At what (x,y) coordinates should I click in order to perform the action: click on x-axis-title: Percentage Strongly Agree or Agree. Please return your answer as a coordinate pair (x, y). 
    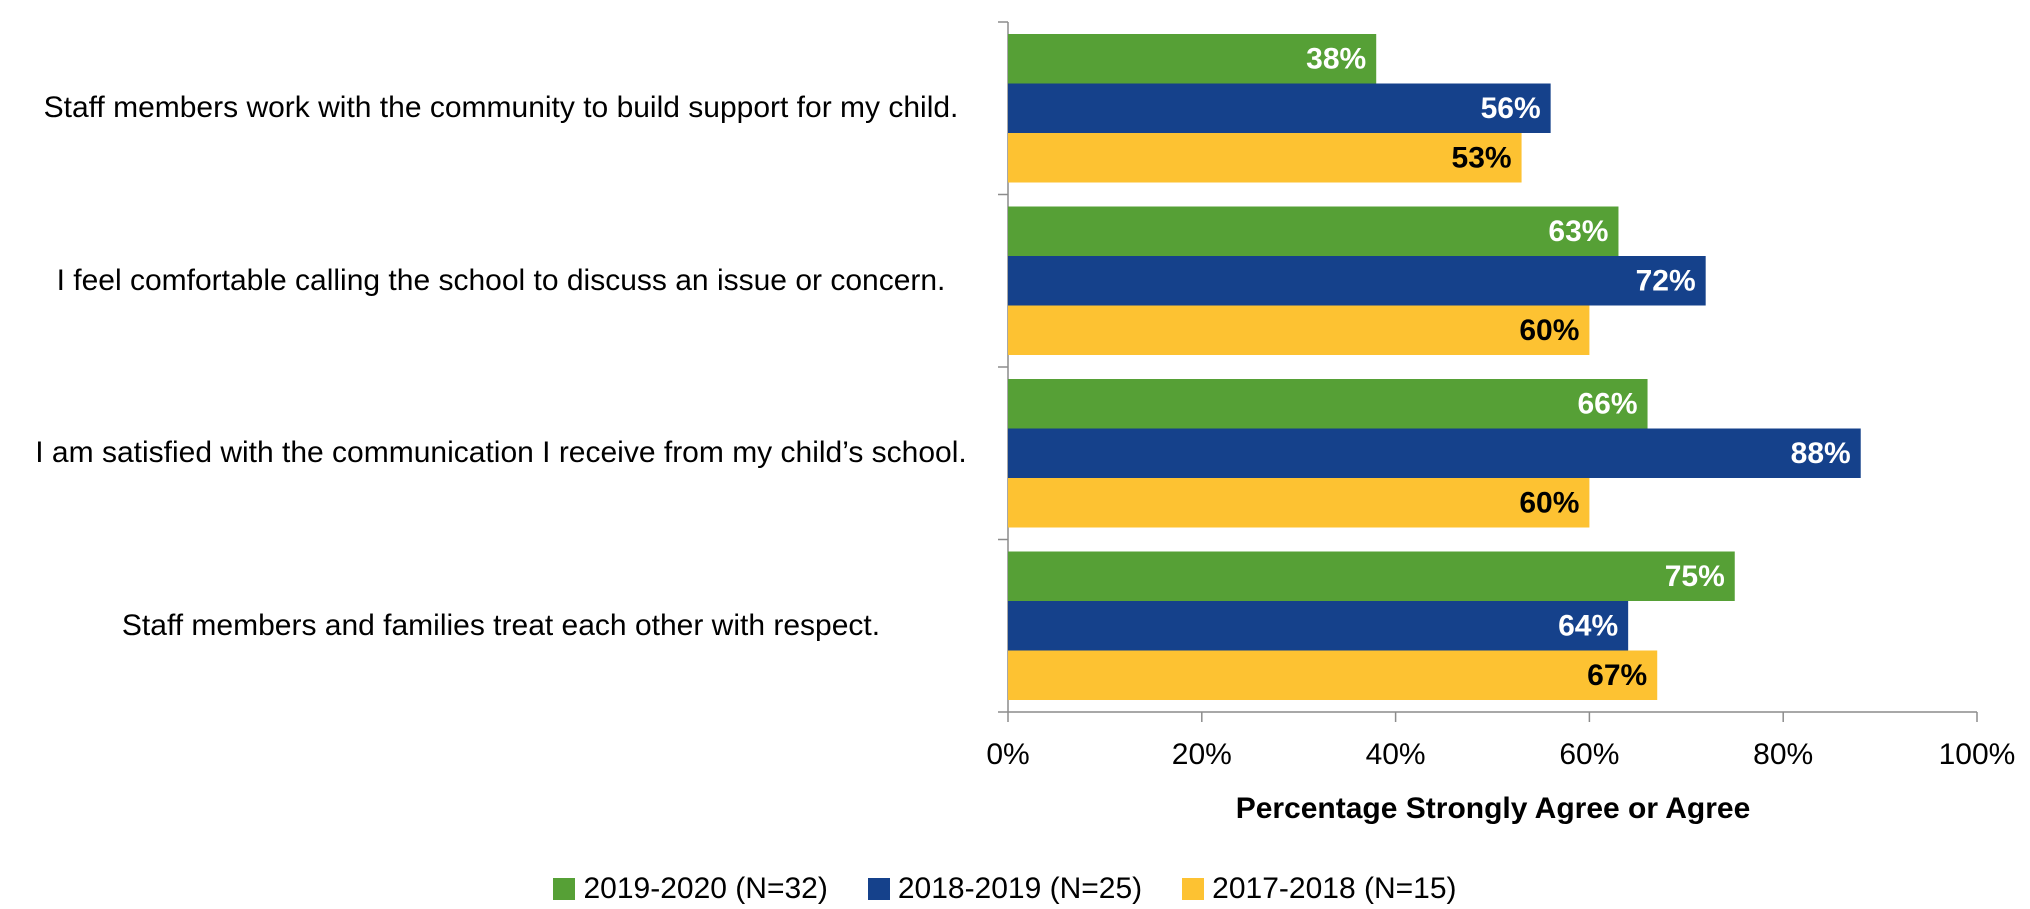
    Looking at the image, I should click on (1493, 808).